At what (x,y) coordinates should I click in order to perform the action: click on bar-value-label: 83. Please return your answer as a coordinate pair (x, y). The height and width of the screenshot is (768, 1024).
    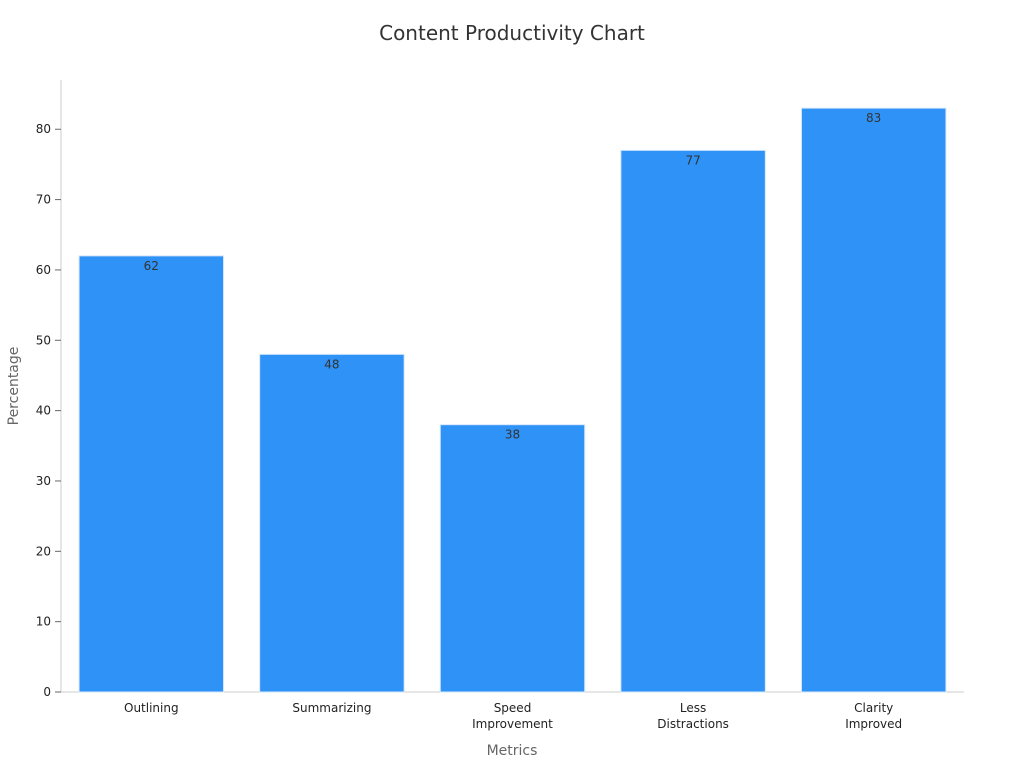
    Looking at the image, I should click on (873, 118).